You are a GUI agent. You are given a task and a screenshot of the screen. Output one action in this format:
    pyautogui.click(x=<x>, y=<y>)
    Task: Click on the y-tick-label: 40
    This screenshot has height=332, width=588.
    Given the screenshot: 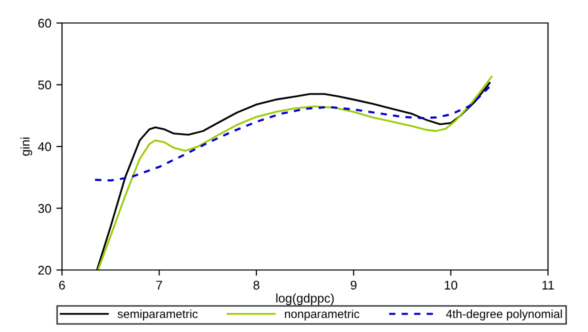 What is the action you would take?
    pyautogui.click(x=45, y=147)
    